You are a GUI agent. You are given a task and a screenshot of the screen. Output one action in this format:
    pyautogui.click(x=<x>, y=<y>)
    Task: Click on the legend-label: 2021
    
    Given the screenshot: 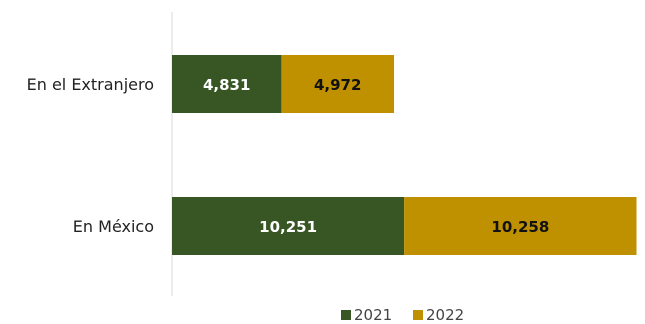 What is the action you would take?
    pyautogui.click(x=373, y=315)
    